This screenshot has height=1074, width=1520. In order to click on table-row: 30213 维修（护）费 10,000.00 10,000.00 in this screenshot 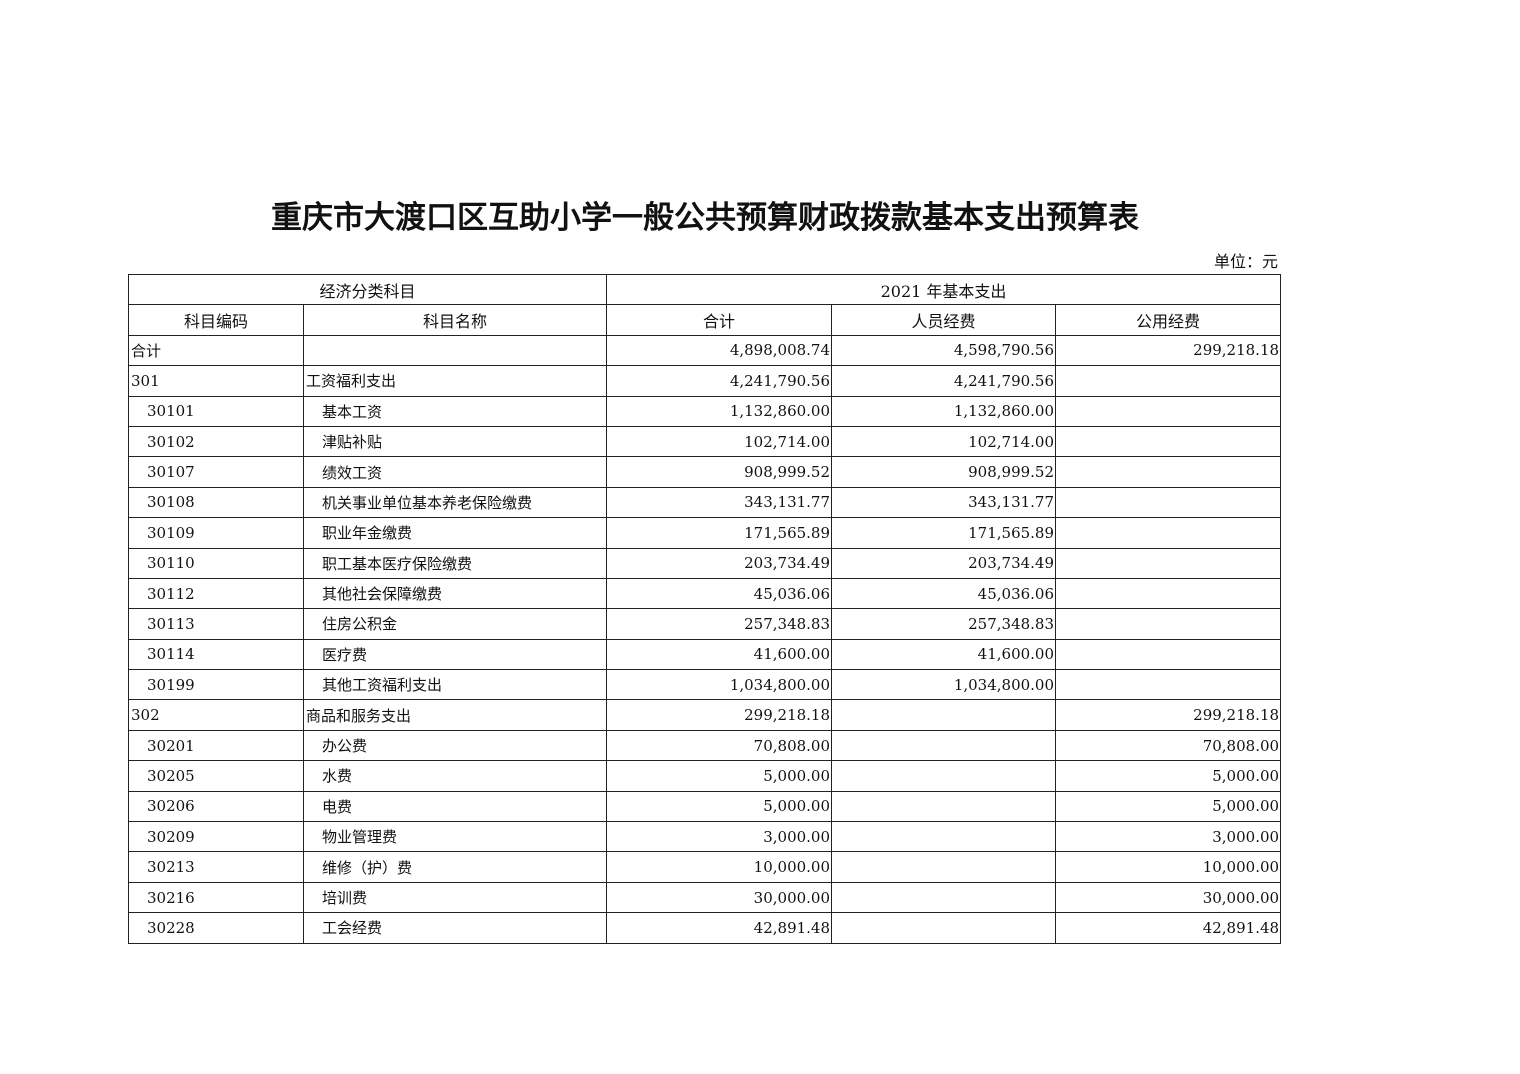, I will do `click(705, 867)`.